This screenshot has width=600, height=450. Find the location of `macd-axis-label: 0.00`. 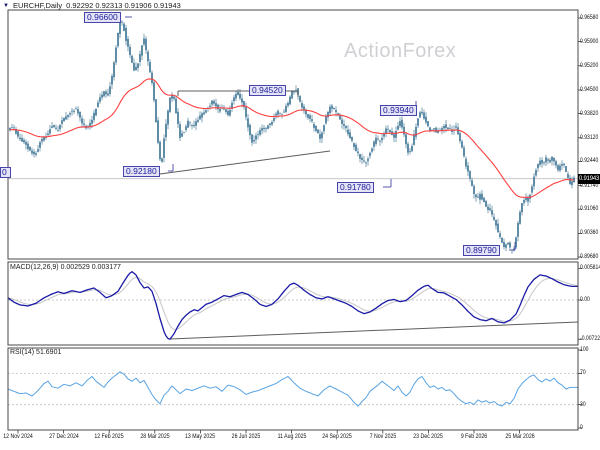

macd-axis-label: 0.00 is located at coordinates (585, 299).